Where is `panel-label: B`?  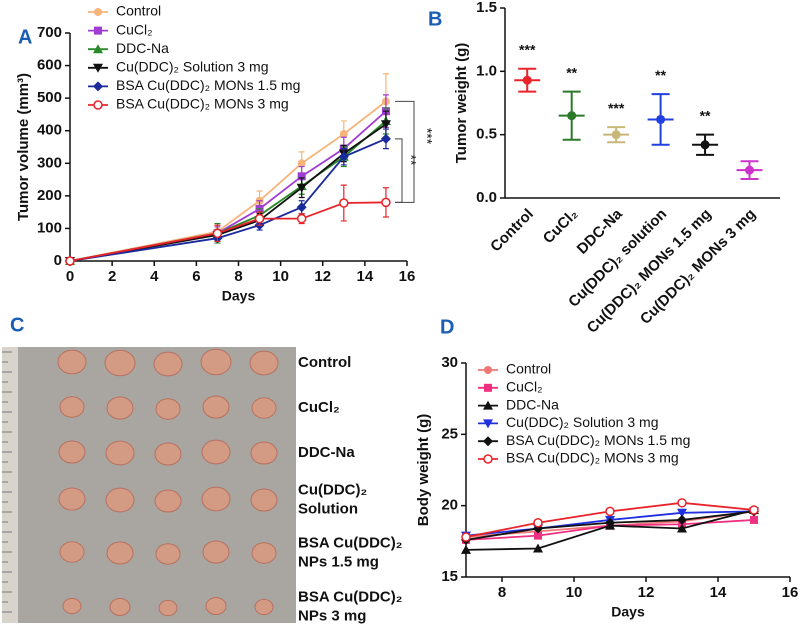 panel-label: B is located at coordinates (435, 19).